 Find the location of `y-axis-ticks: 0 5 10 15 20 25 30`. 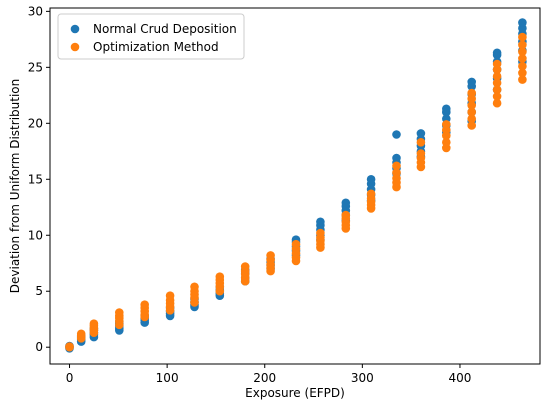

y-axis-ticks: 0 5 10 15 20 25 30 is located at coordinates (39, 179).